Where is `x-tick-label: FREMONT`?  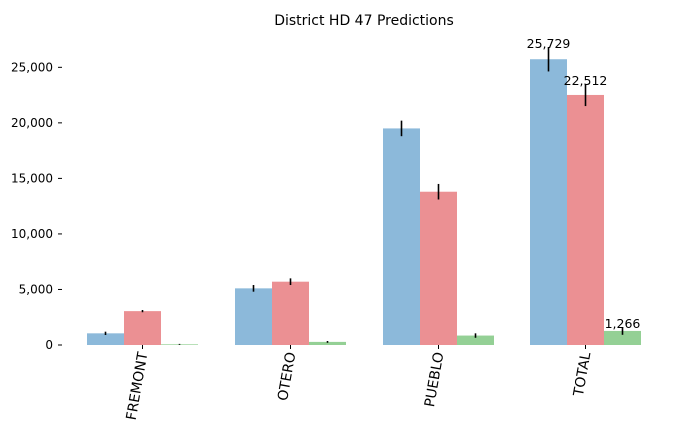 x-tick-label: FREMONT is located at coordinates (138, 385).